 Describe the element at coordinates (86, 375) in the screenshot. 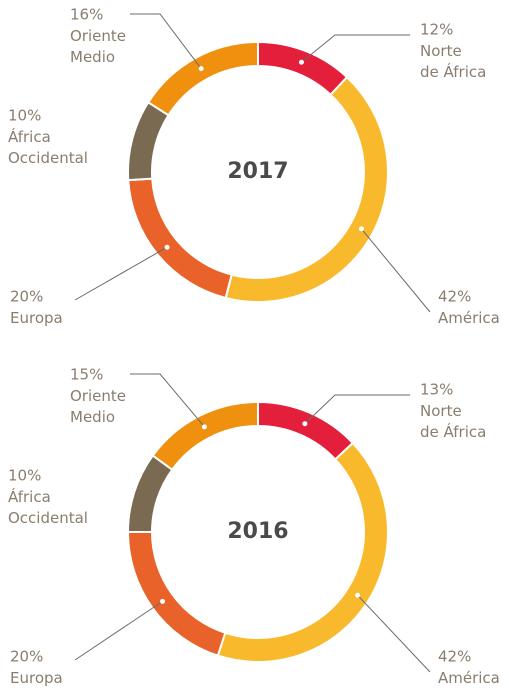

I see `value-label: 15%` at that location.